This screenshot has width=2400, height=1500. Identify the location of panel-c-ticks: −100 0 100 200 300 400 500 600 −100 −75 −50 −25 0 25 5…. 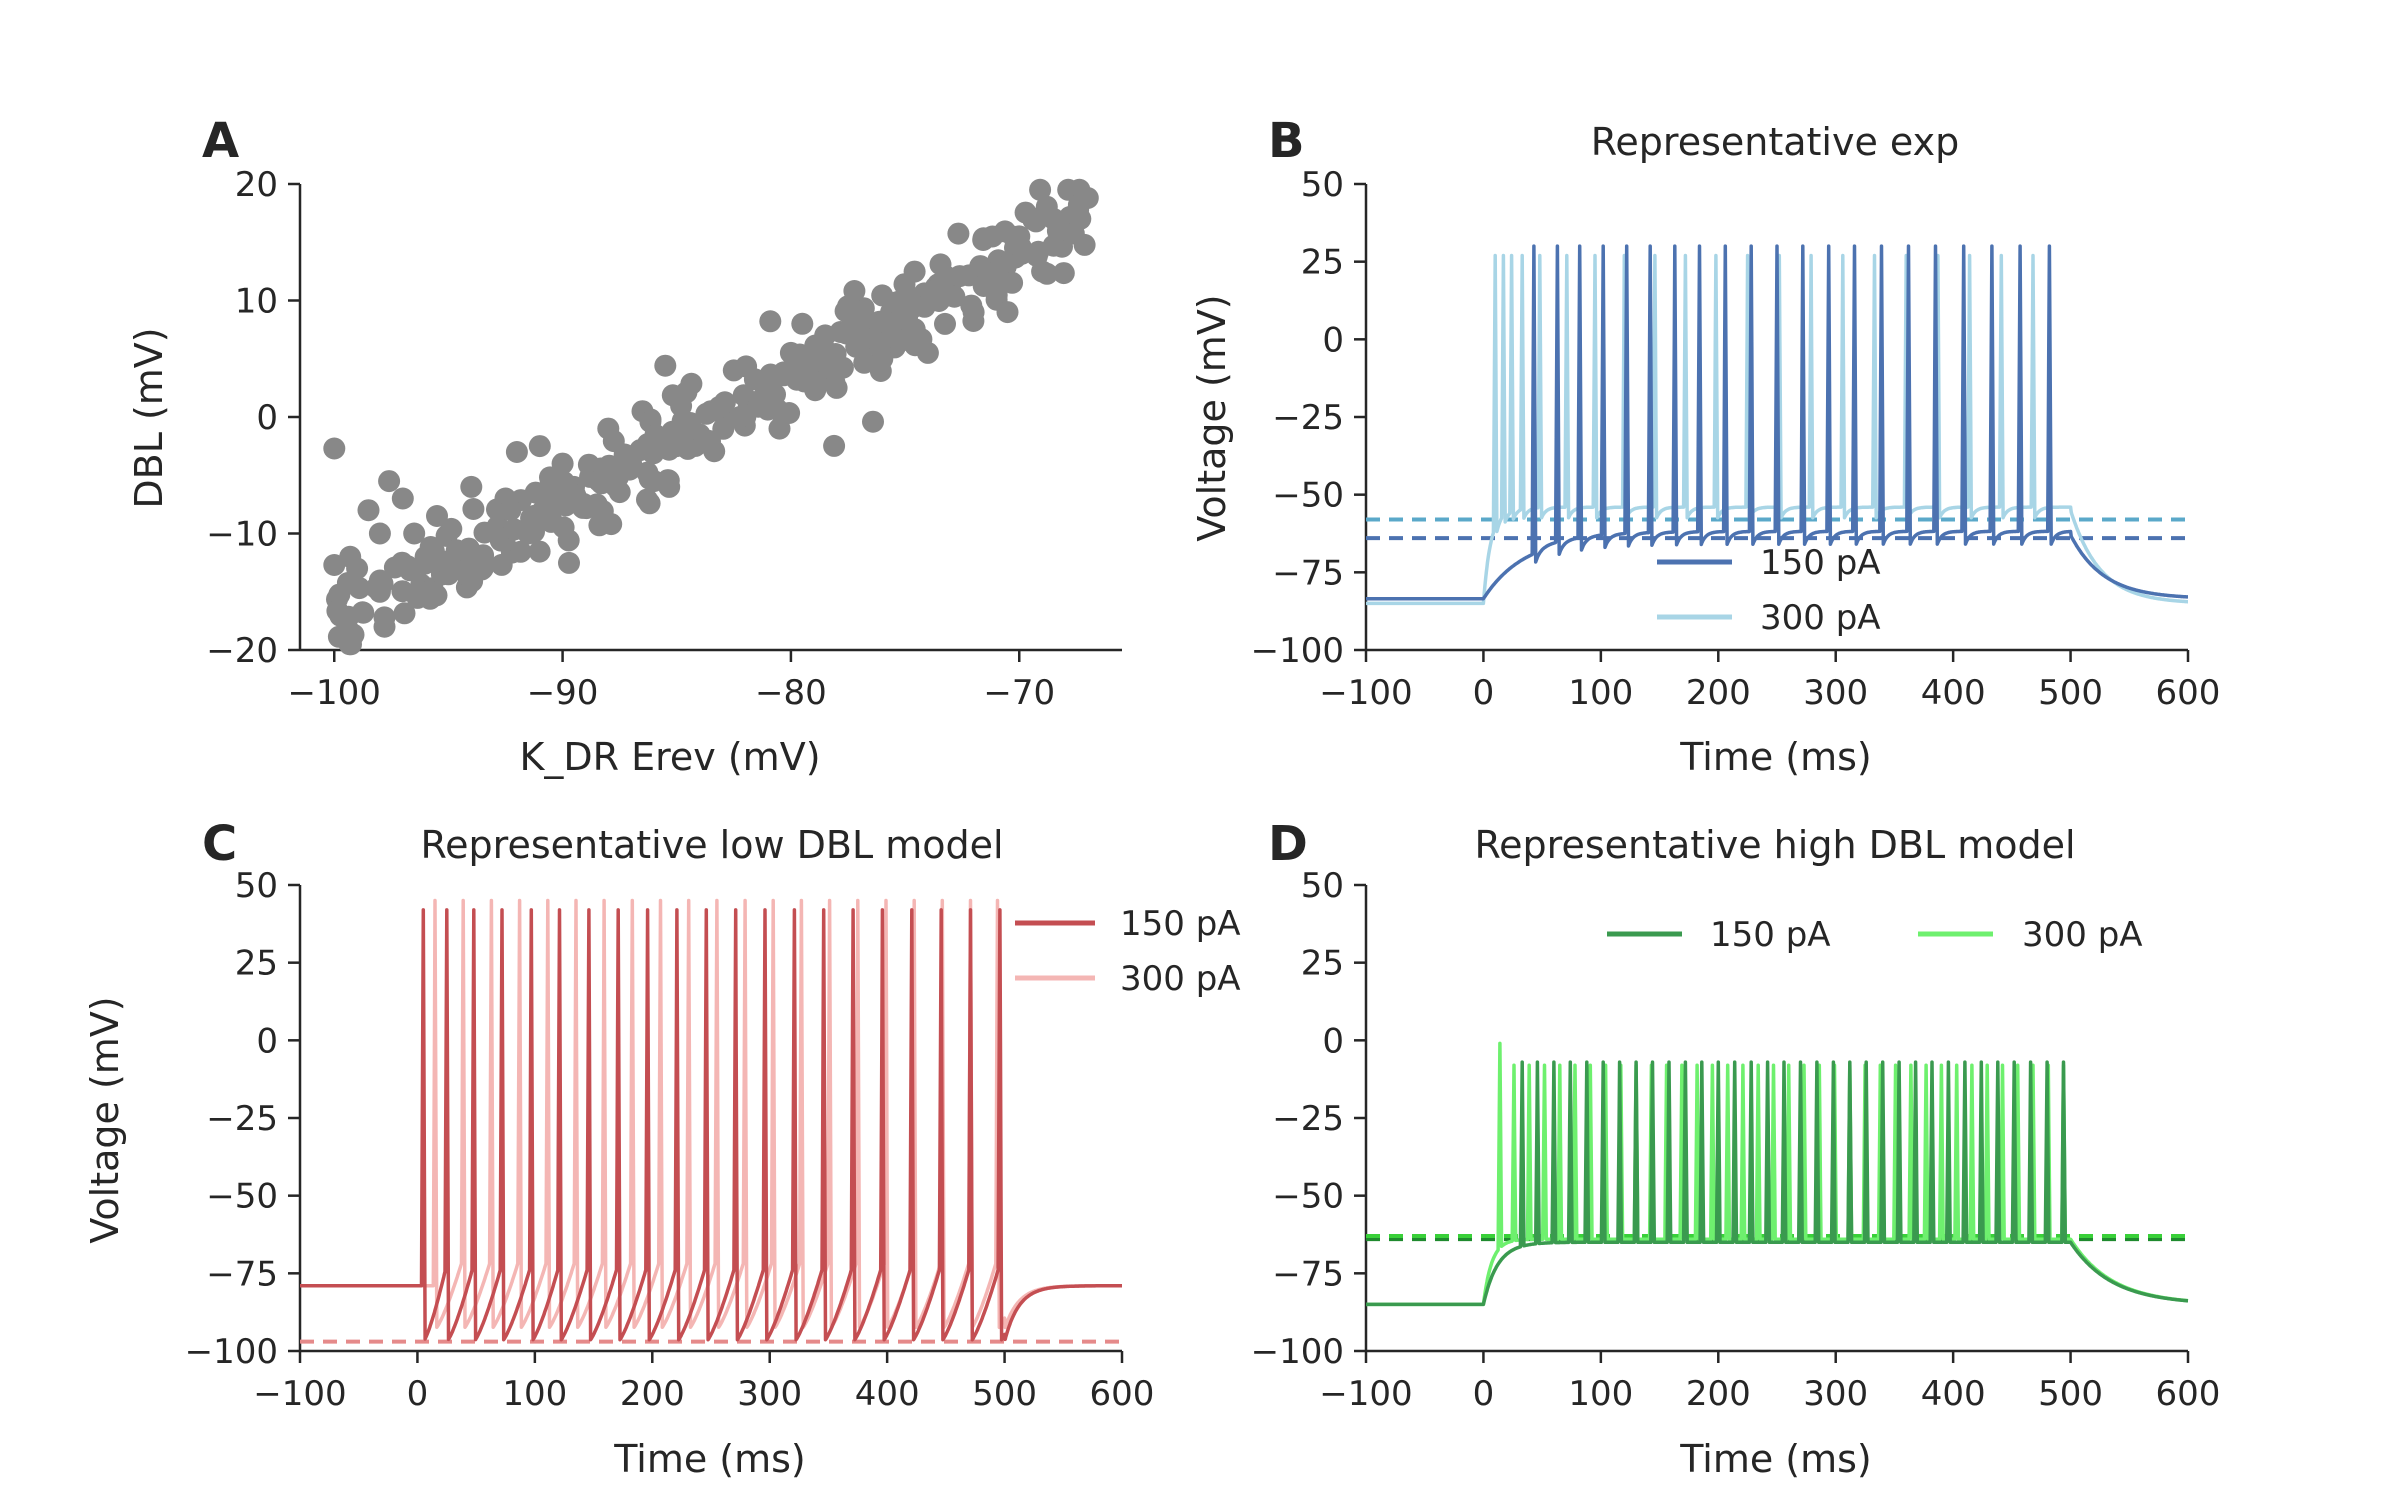
(670, 1140).